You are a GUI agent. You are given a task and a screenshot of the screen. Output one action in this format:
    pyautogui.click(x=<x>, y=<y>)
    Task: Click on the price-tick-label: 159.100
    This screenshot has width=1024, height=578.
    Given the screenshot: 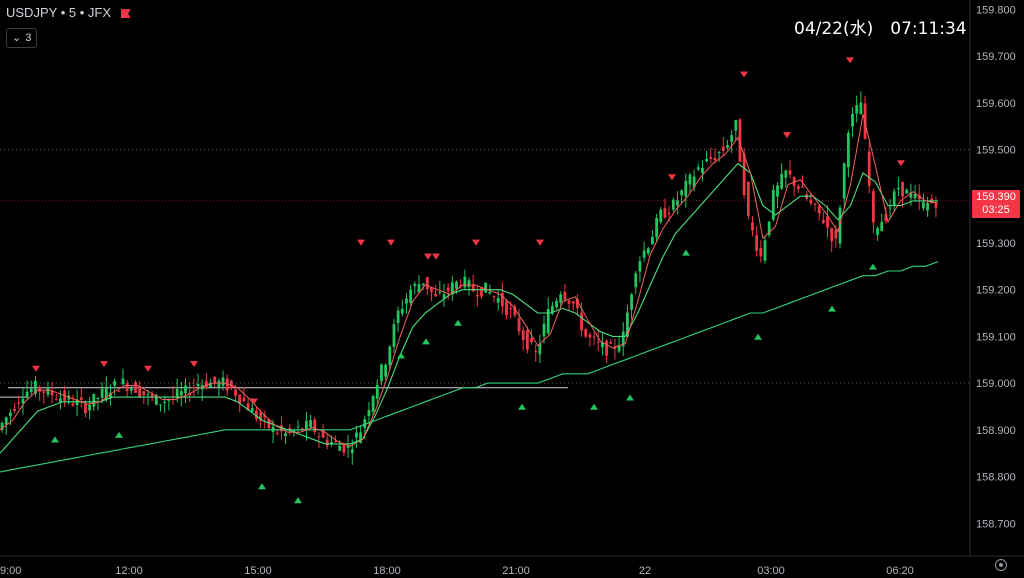 What is the action you would take?
    pyautogui.click(x=996, y=337)
    